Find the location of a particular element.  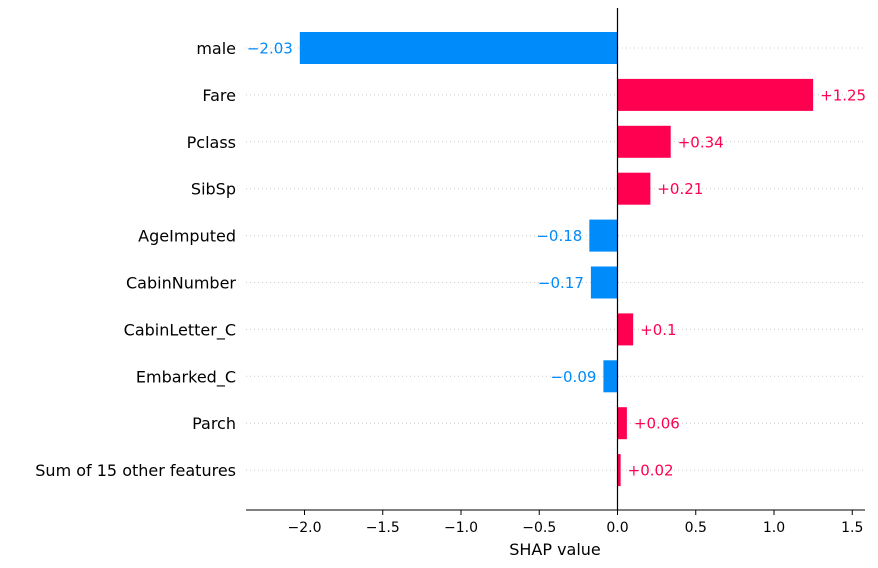

x-axis-label: SHAP value is located at coordinates (555, 549).